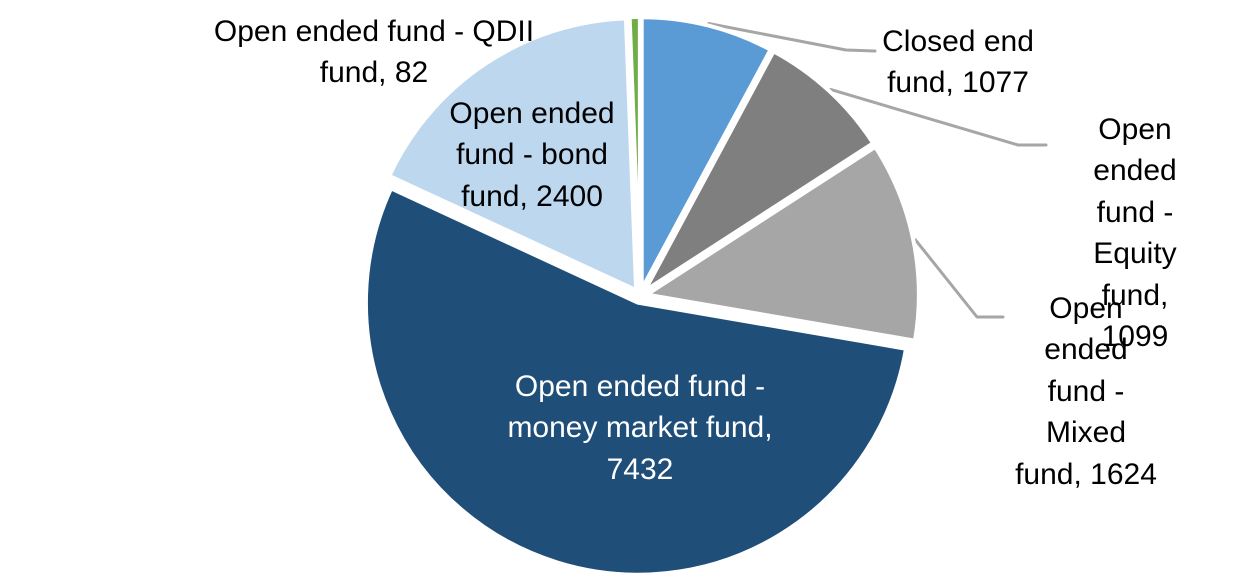 Image resolution: width=1250 pixels, height=584 pixels. What do you see at coordinates (792, 37) in the screenshot?
I see `leader-line-closed-end-fund` at bounding box center [792, 37].